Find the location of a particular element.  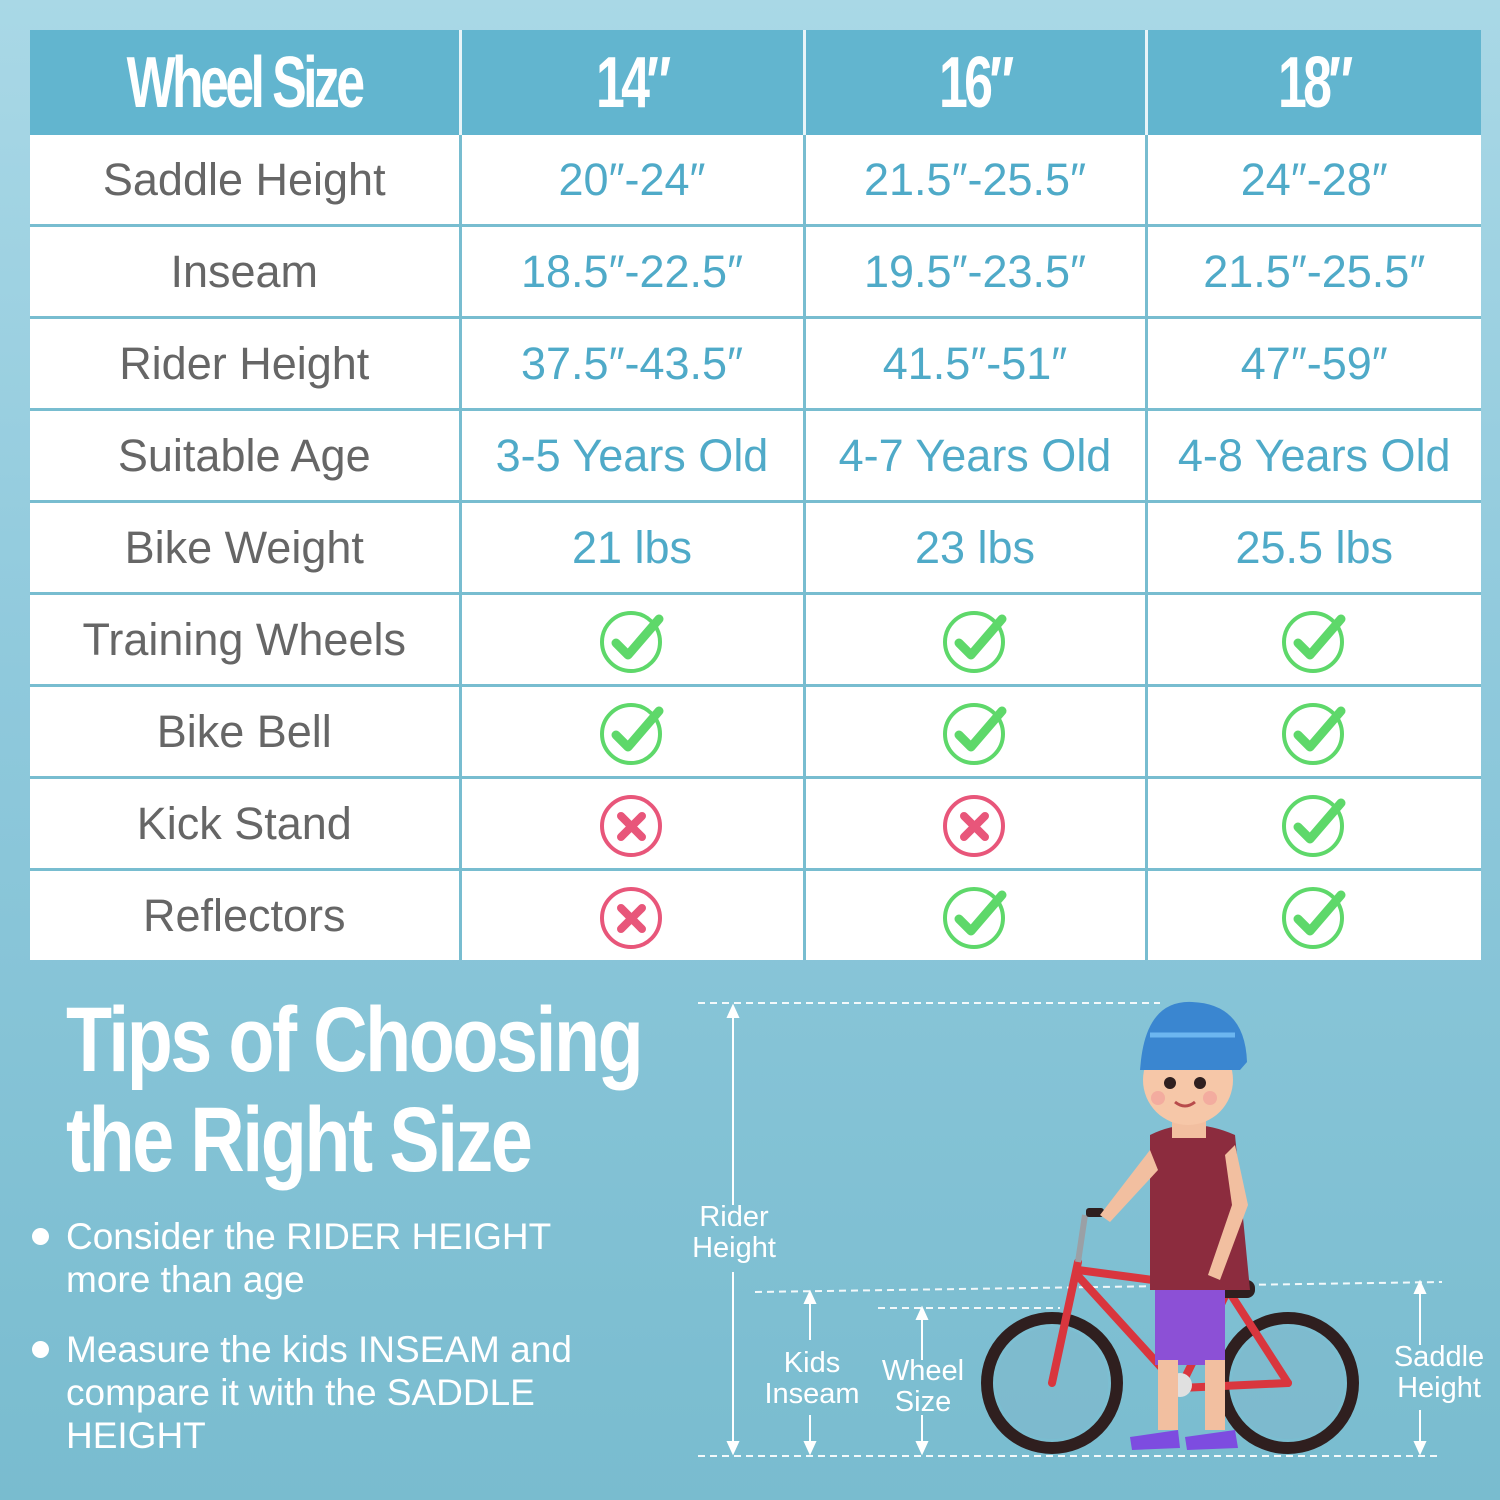

saddle-height-label: Saddle Height is located at coordinates (1439, 1372).